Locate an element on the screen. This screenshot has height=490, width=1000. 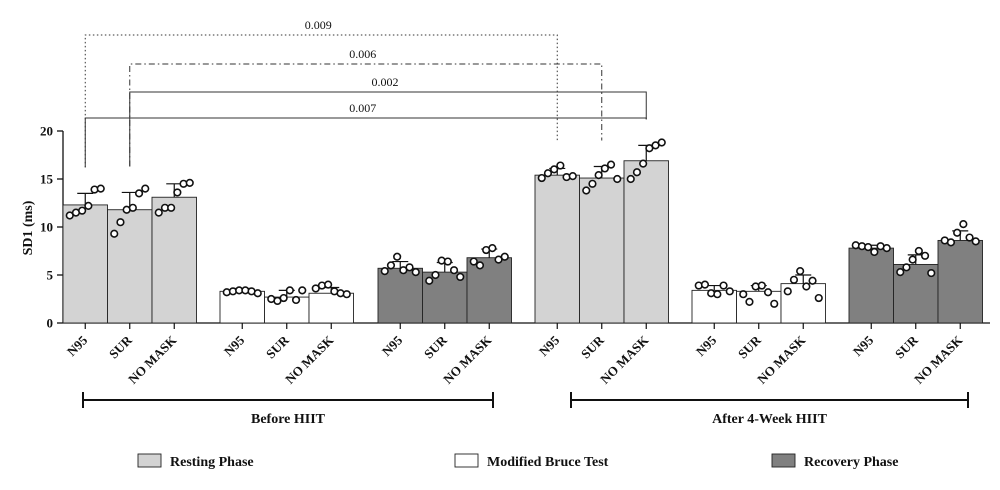
y-tick-label: 5 is located at coordinates (50, 275).